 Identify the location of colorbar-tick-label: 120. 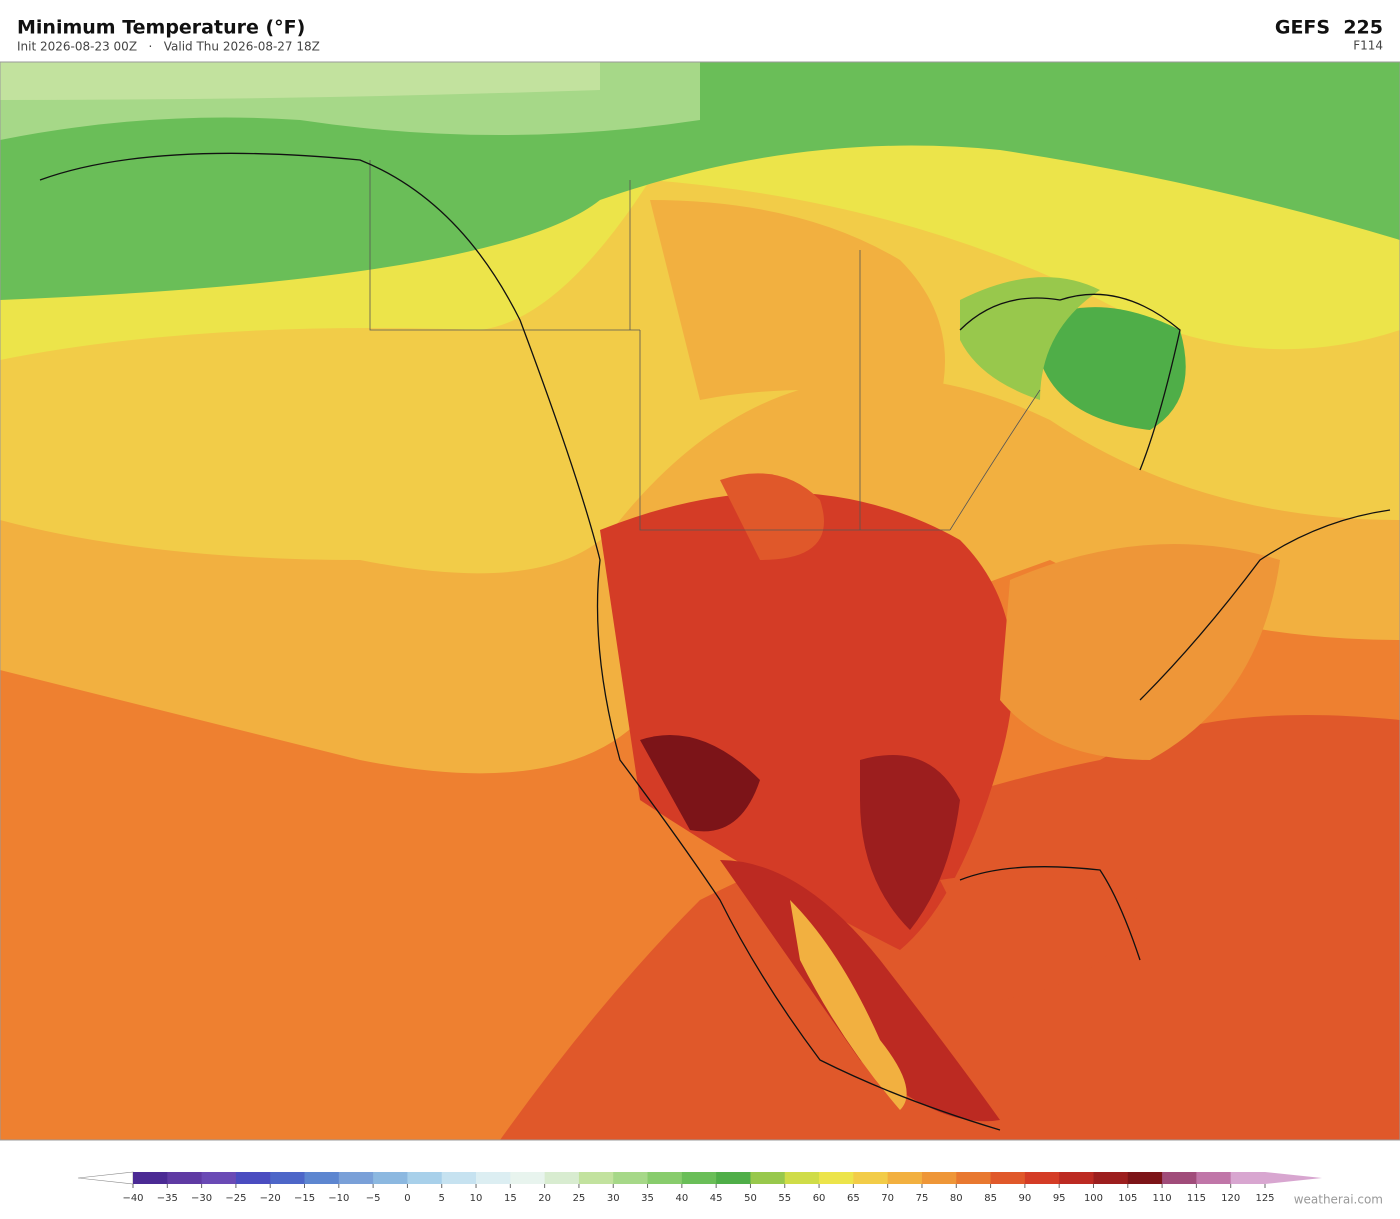
(1230, 1198).